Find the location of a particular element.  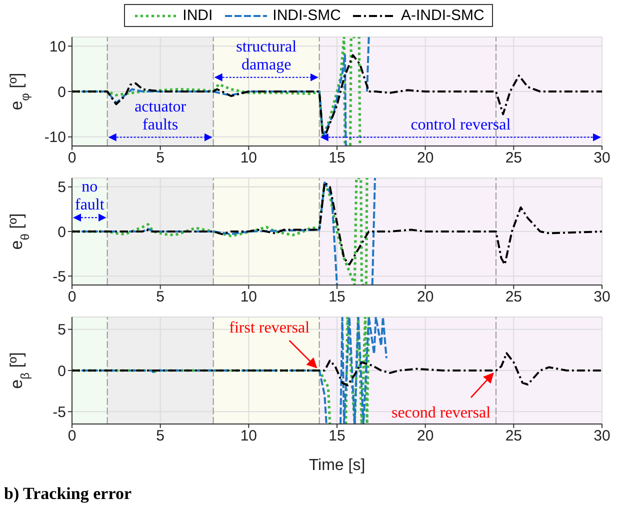

legend-label: A-INDI-SMC is located at coordinates (442, 15).